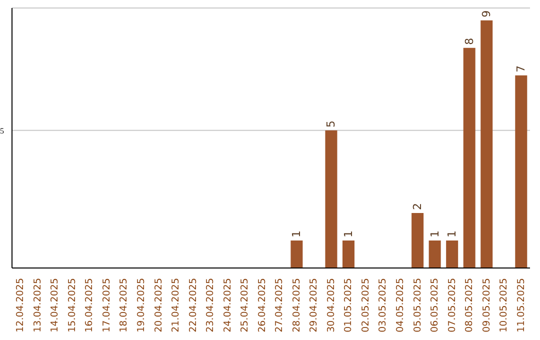 The height and width of the screenshot is (340, 540). Describe the element at coordinates (487, 14) in the screenshot. I see `data-label: 9` at that location.